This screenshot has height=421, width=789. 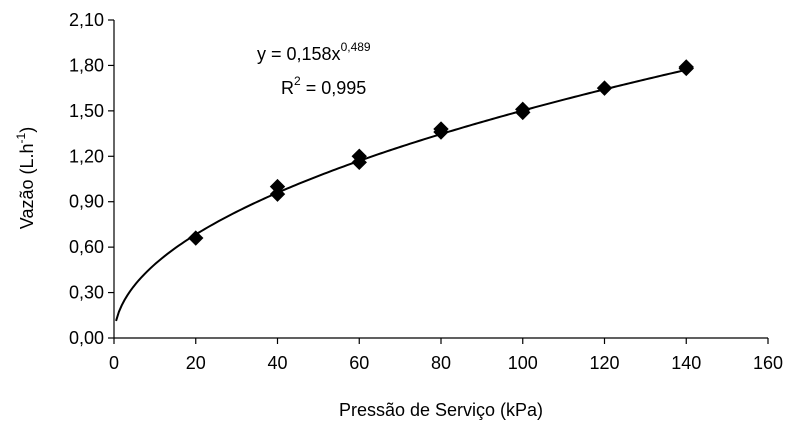 What do you see at coordinates (297, 81) in the screenshot?
I see `r-squared-sup: 2` at bounding box center [297, 81].